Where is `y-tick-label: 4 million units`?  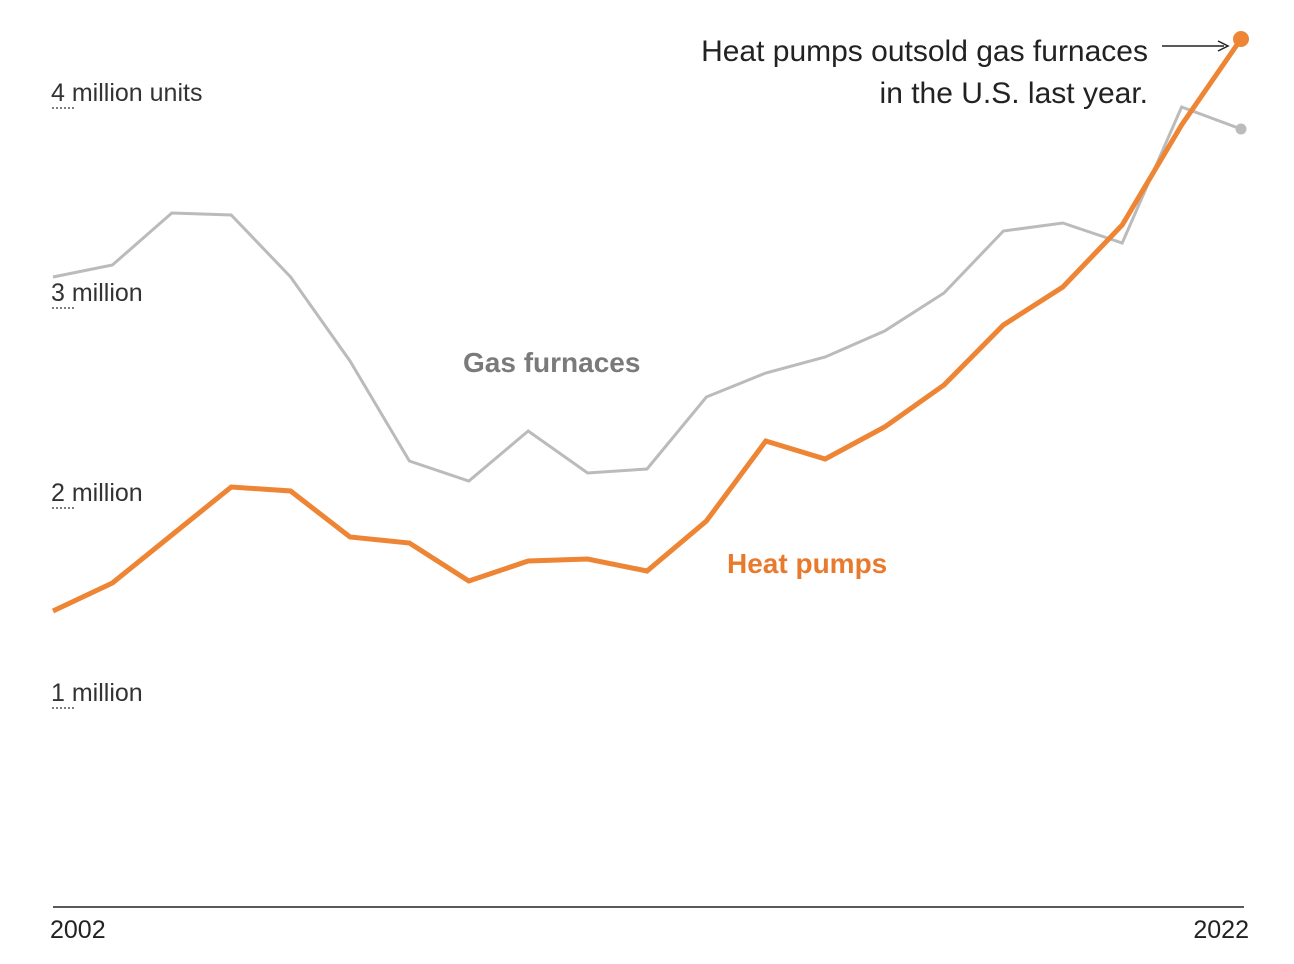
y-tick-label: 4 million units is located at coordinates (126, 93).